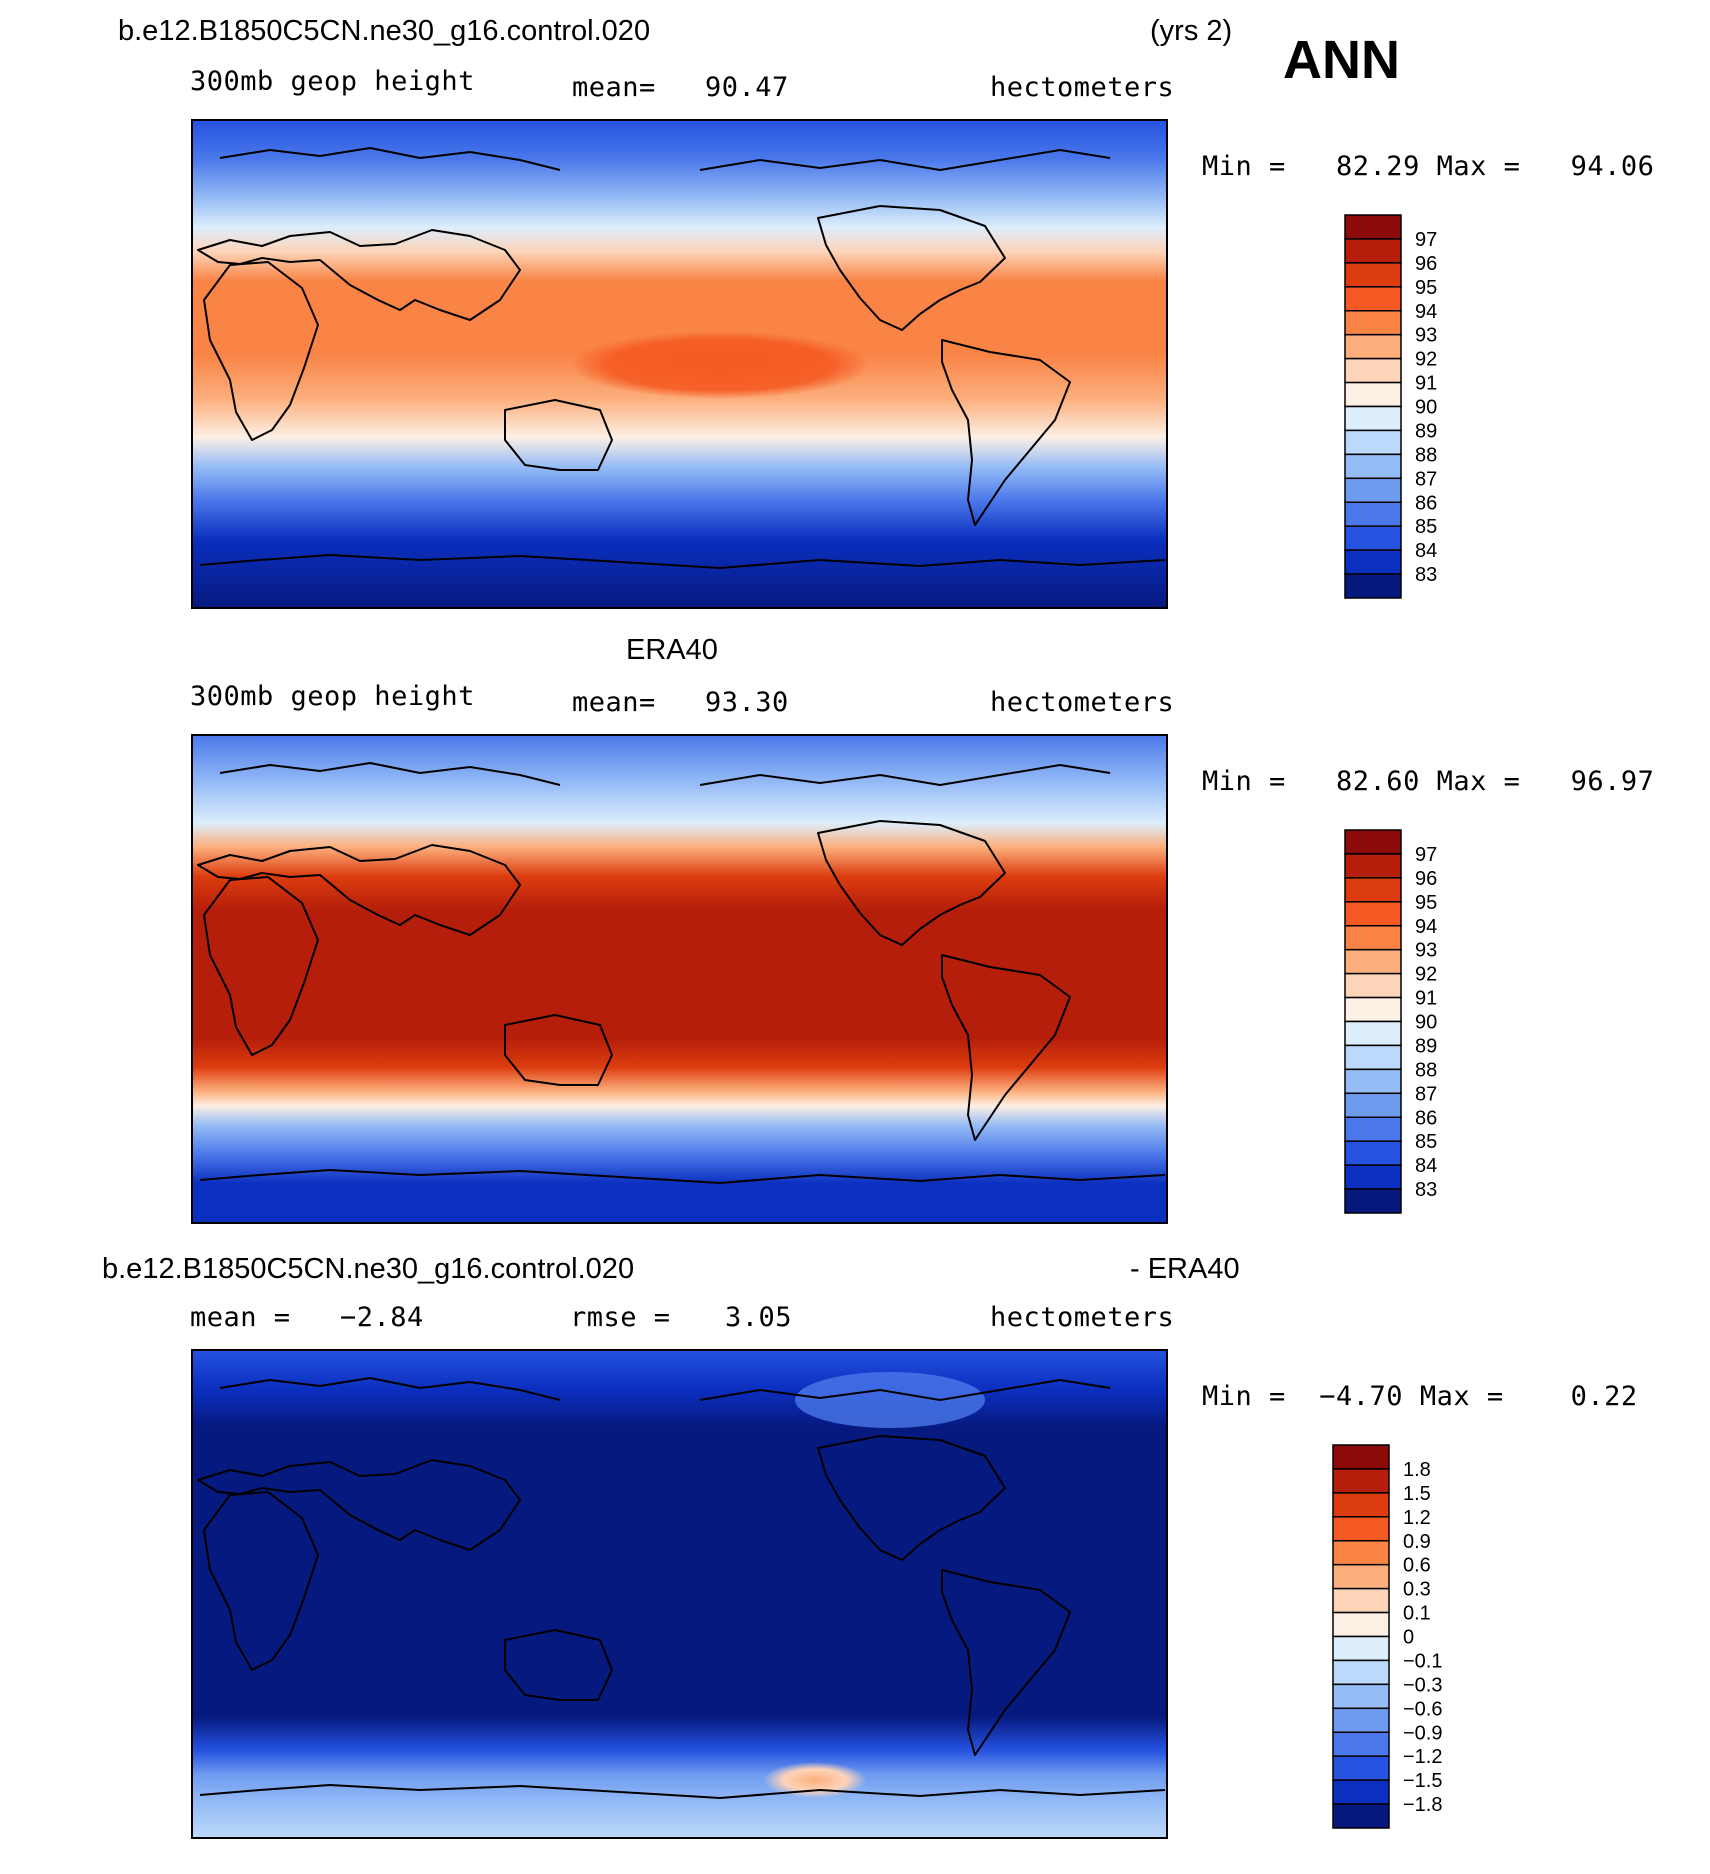  I want to click on colorbar-label: 0.1, so click(1417, 1614).